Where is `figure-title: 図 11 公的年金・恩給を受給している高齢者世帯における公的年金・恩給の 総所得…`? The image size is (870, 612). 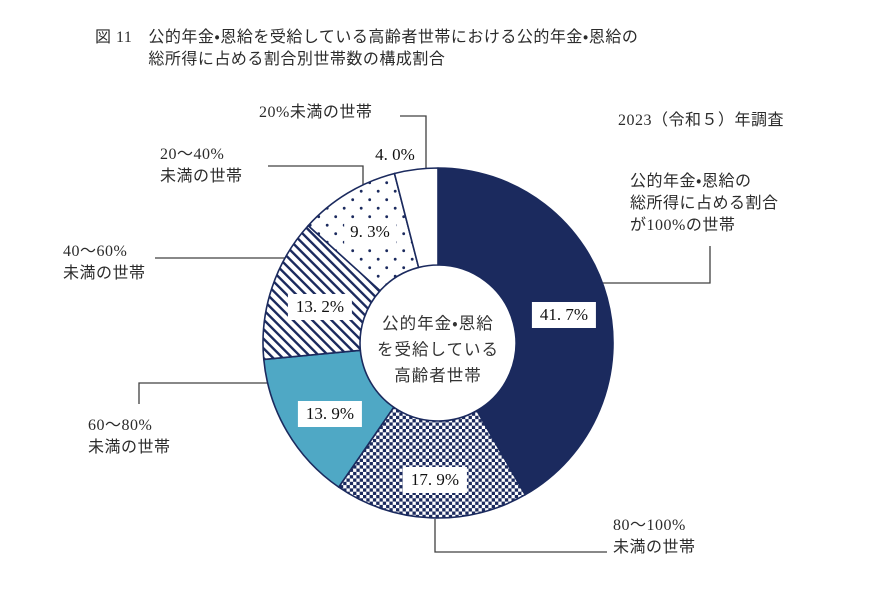 figure-title: 図 11 公的年金・恩給を受給している高齢者世帯における公的年金・恩給の 総所得… is located at coordinates (366, 49).